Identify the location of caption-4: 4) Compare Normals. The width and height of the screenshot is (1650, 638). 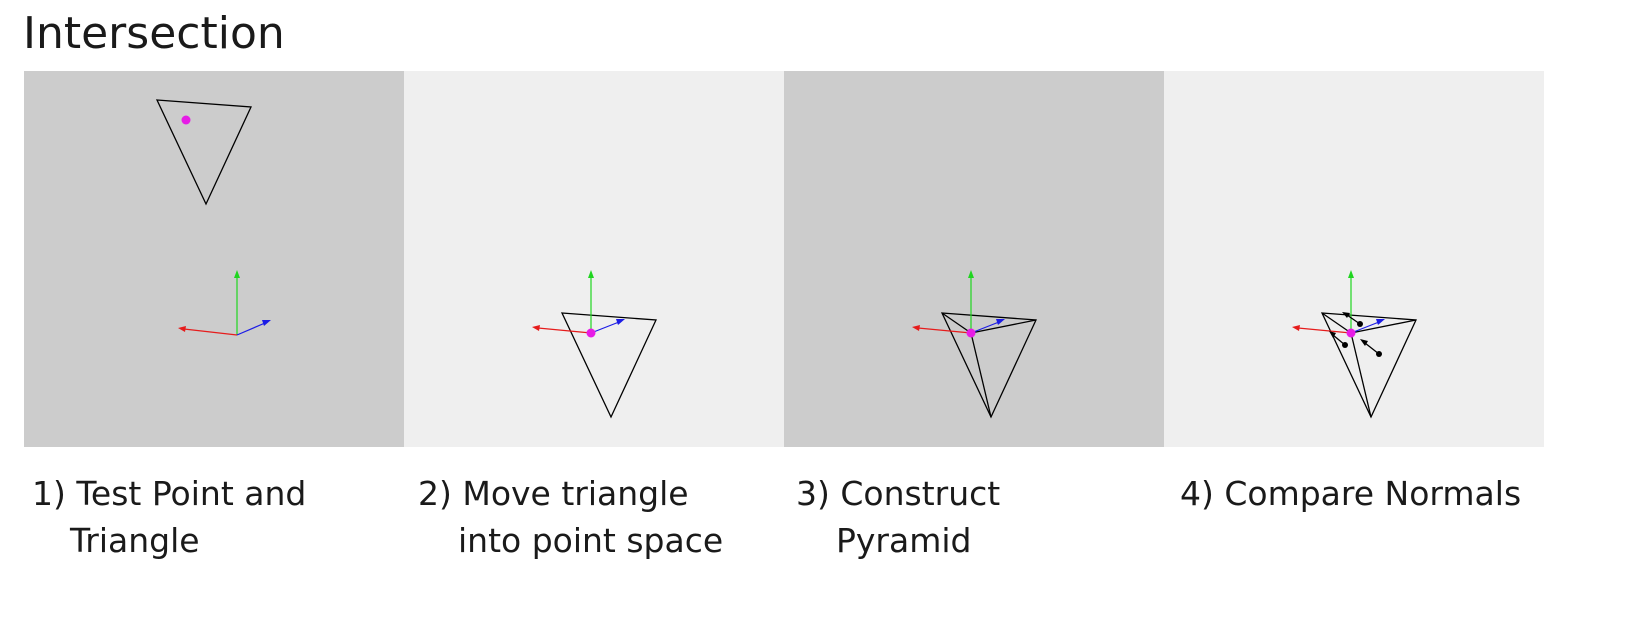
(1350, 493).